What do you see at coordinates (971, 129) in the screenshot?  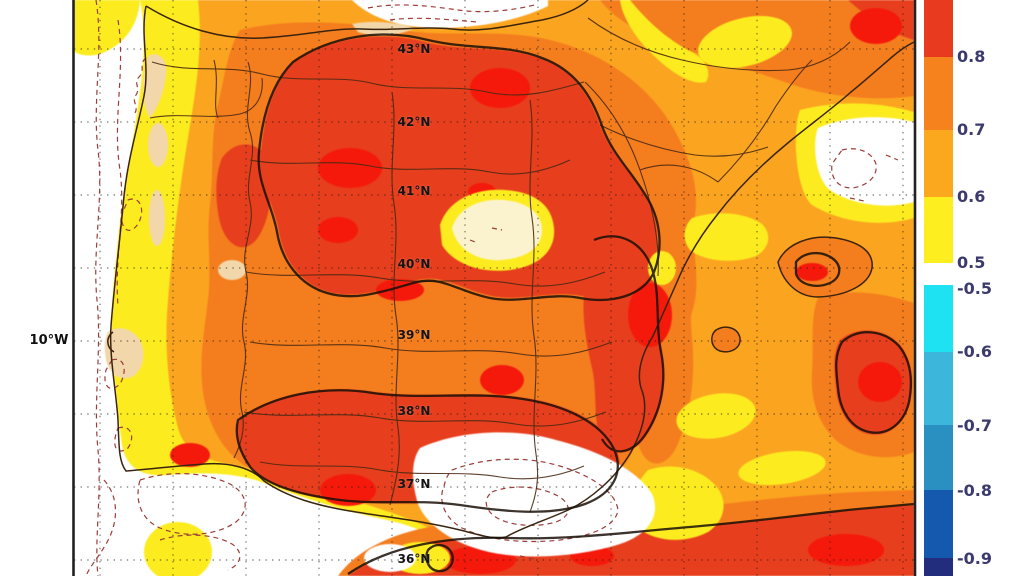 I see `colorbar-tick: 0.7` at bounding box center [971, 129].